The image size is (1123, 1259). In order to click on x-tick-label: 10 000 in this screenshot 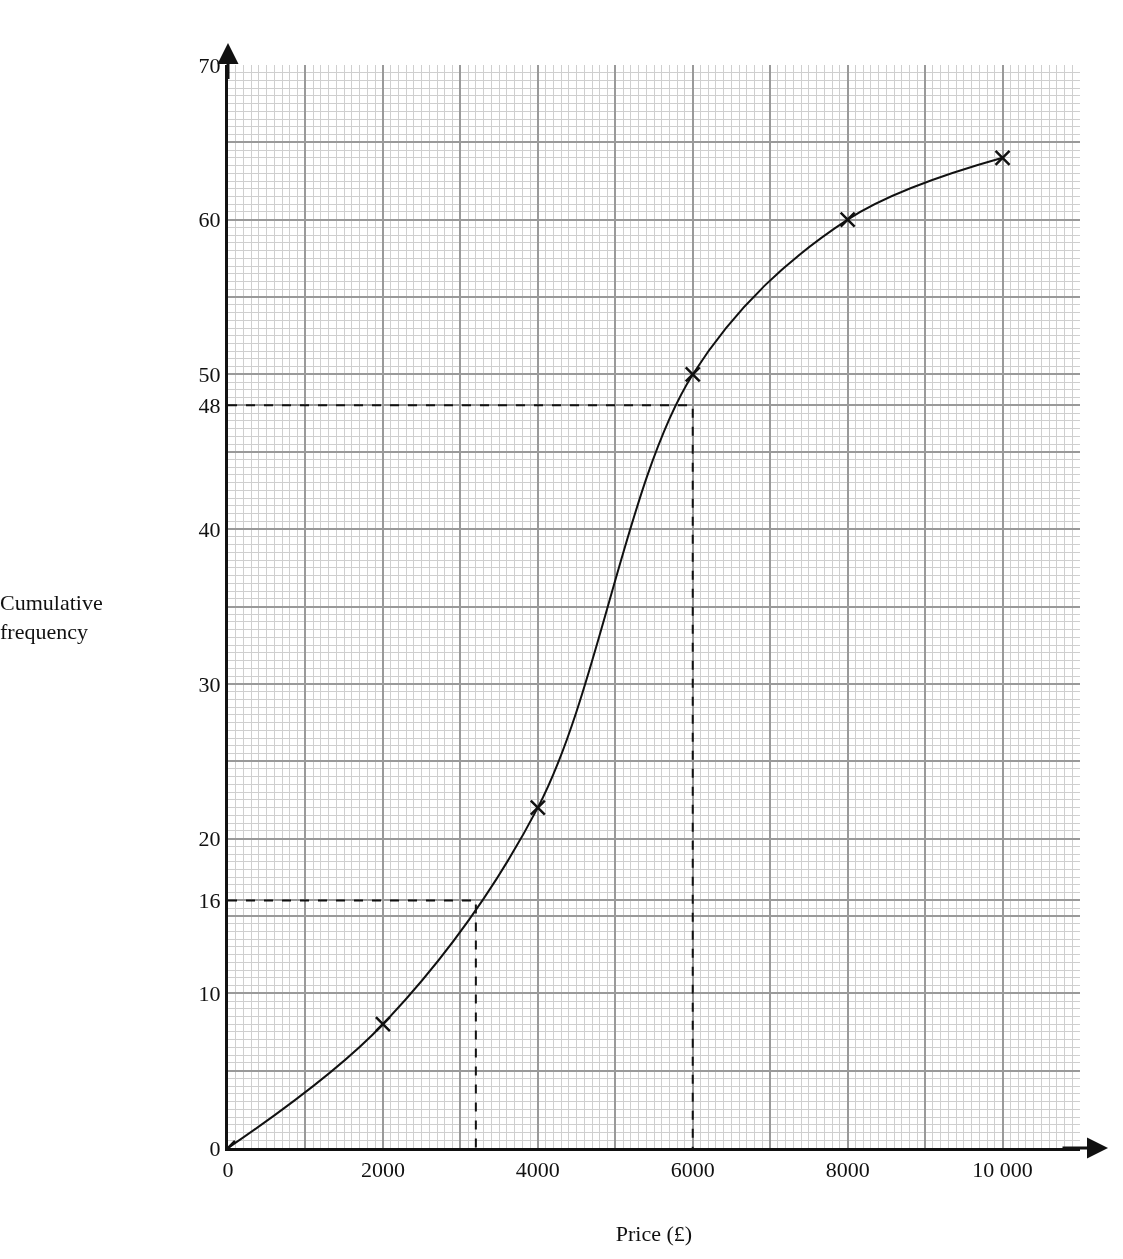, I will do `click(1002, 1170)`.